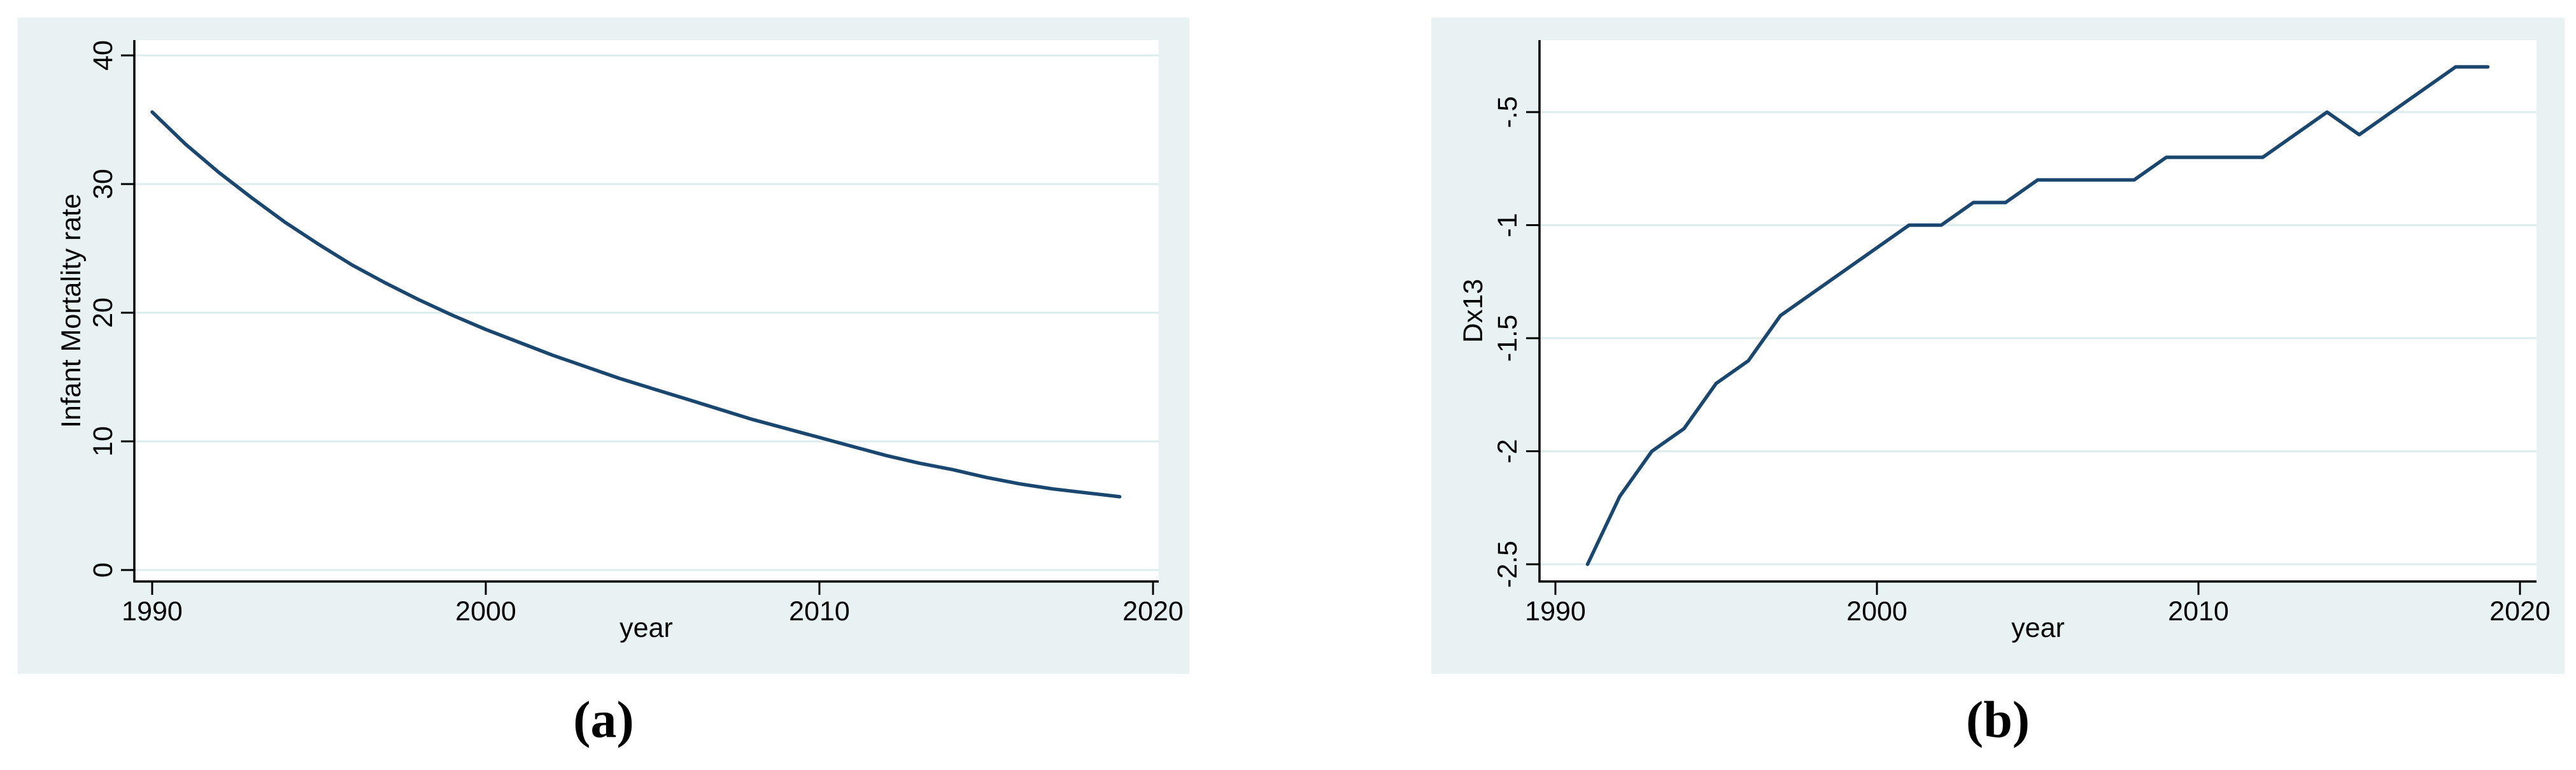 The width and height of the screenshot is (2576, 770). What do you see at coordinates (103, 55) in the screenshot?
I see `y-tick-label: 40` at bounding box center [103, 55].